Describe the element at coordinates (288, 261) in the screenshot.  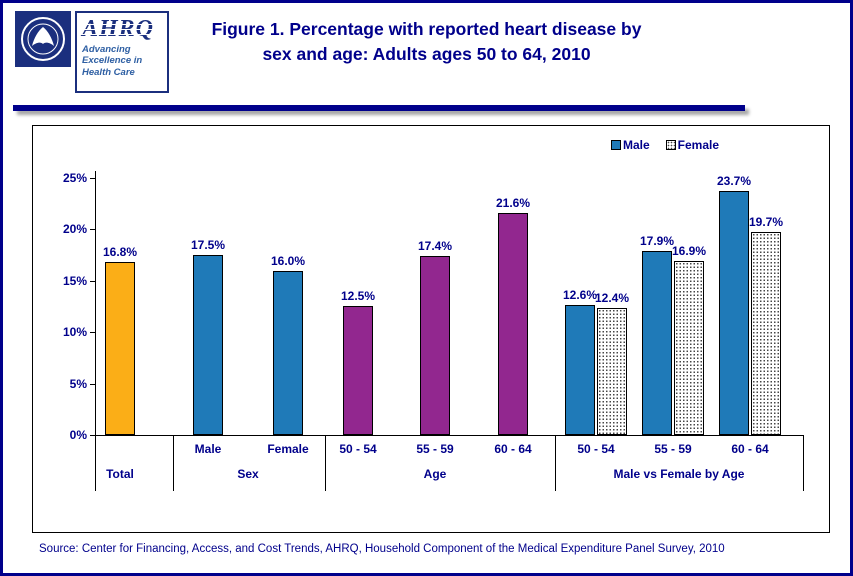
I see `bar-value-label: 16.0%` at that location.